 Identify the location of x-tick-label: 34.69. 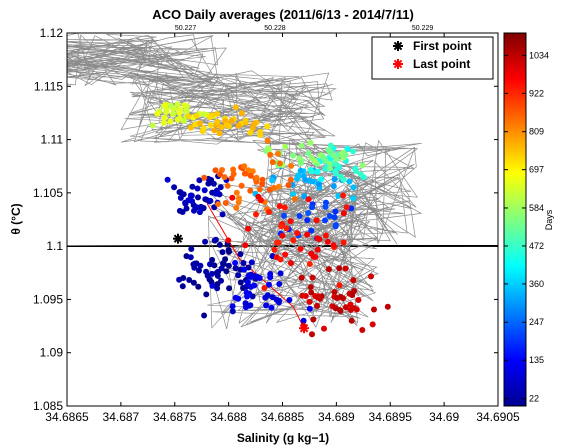
(444, 417).